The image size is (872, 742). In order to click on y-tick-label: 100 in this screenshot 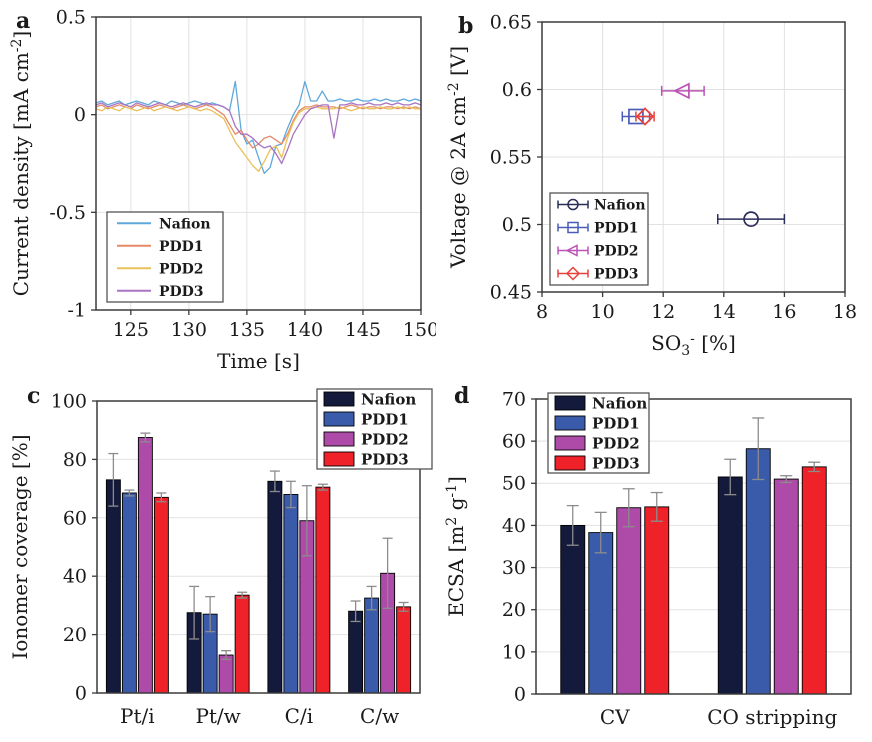, I will do `click(69, 401)`.